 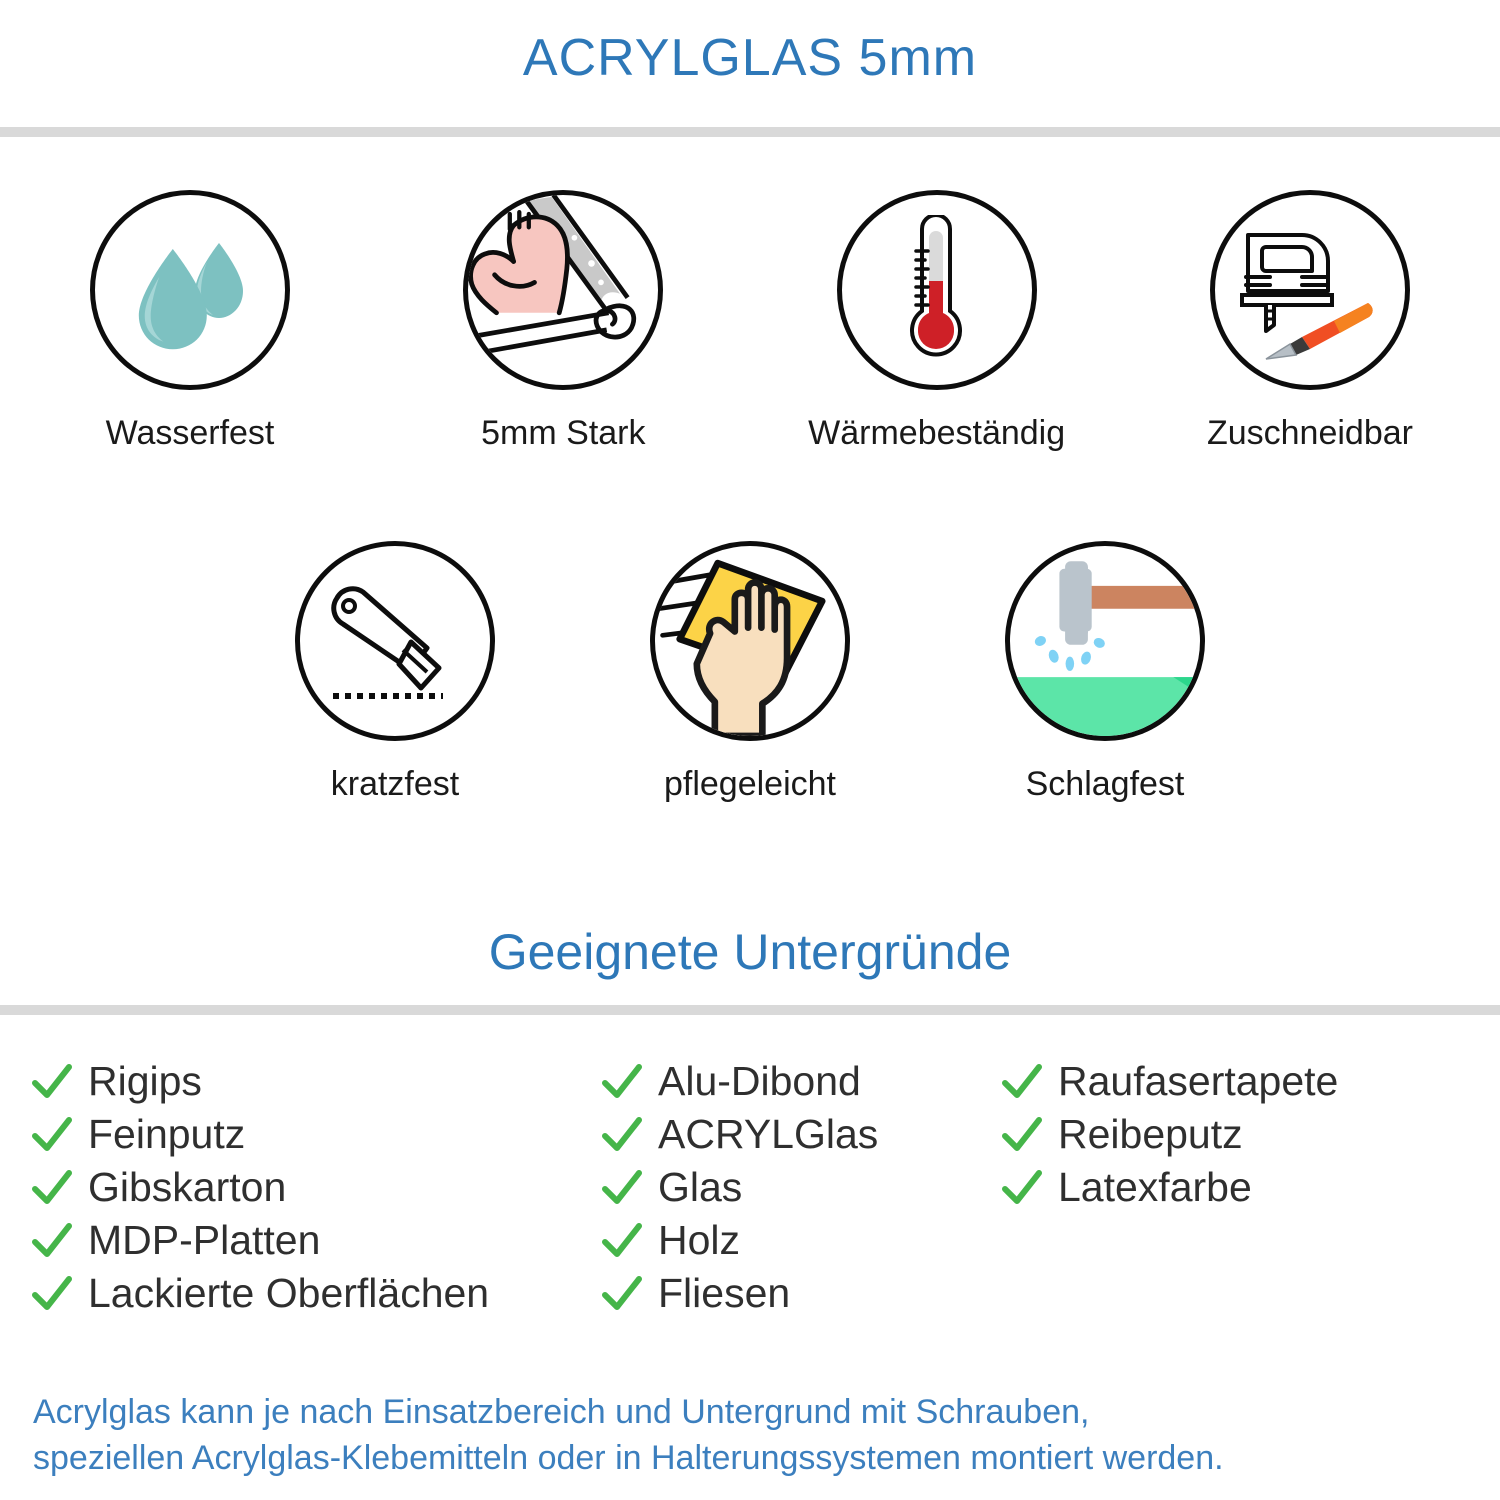 What do you see at coordinates (1306, 296) in the screenshot?
I see `jigsaw-knife-svg` at bounding box center [1306, 296].